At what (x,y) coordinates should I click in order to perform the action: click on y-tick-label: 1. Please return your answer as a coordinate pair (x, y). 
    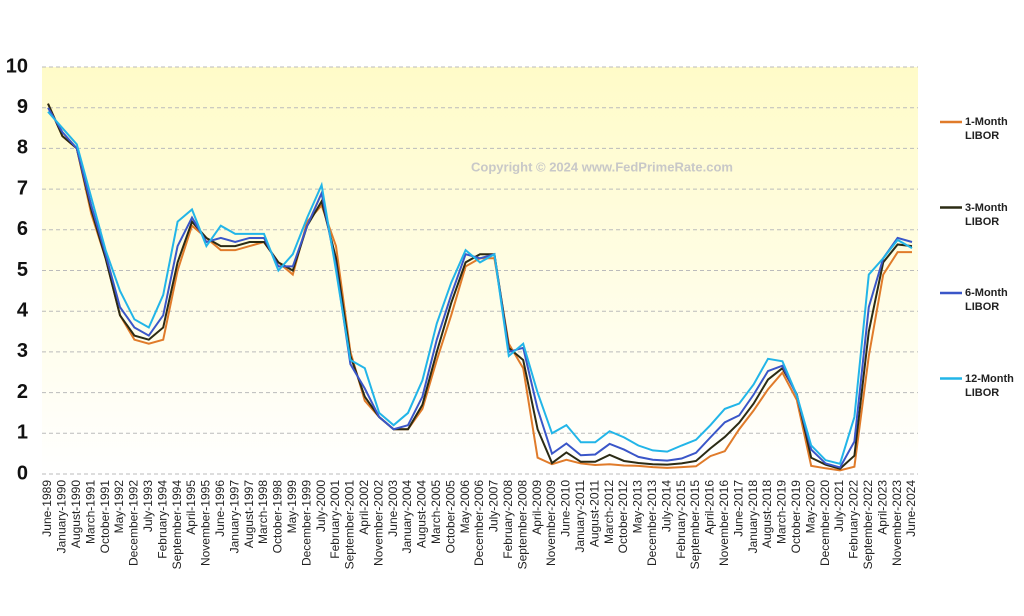
    Looking at the image, I should click on (22, 433).